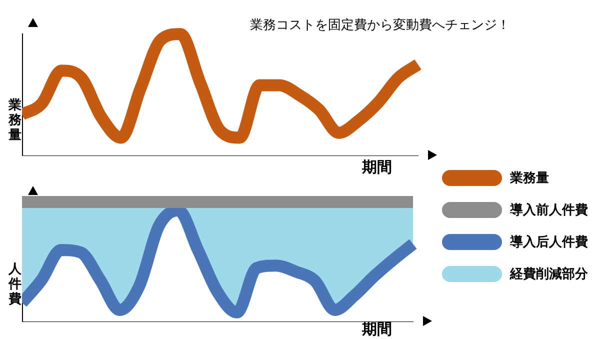  I want to click on legend-label: 導入前人件費, so click(549, 210).